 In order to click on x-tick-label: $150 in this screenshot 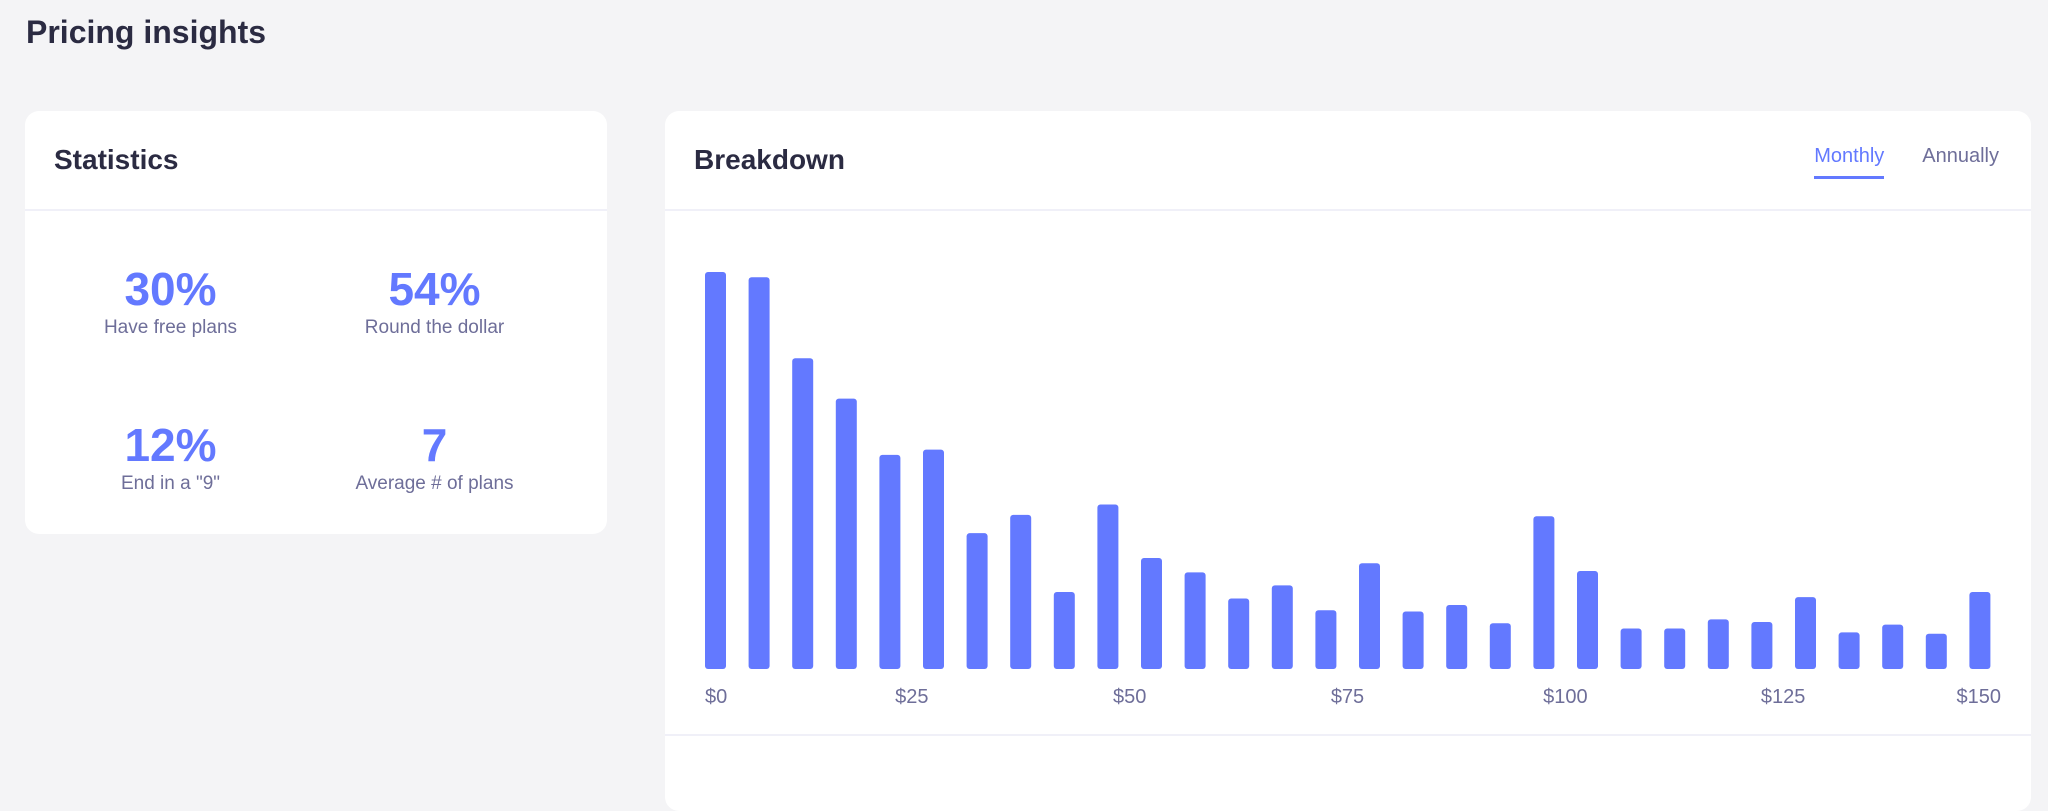, I will do `click(1979, 697)`.